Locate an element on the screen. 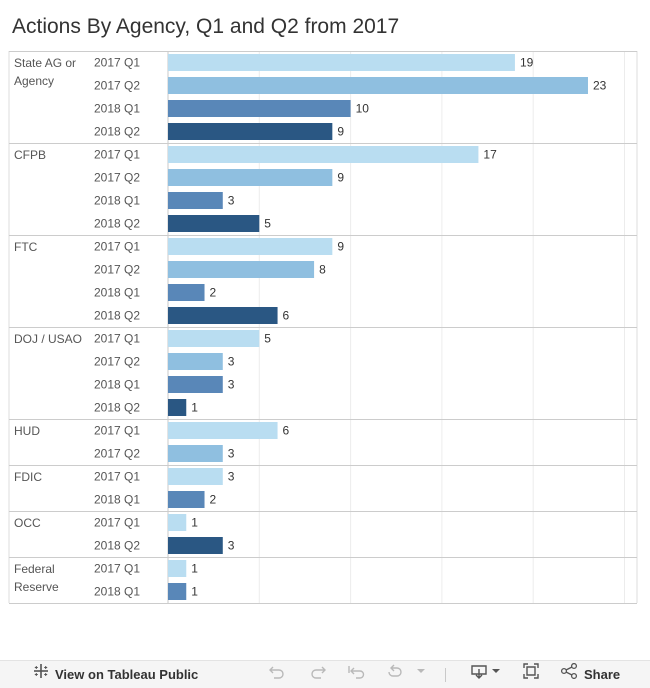  chevron-down-icon is located at coordinates (421, 674).